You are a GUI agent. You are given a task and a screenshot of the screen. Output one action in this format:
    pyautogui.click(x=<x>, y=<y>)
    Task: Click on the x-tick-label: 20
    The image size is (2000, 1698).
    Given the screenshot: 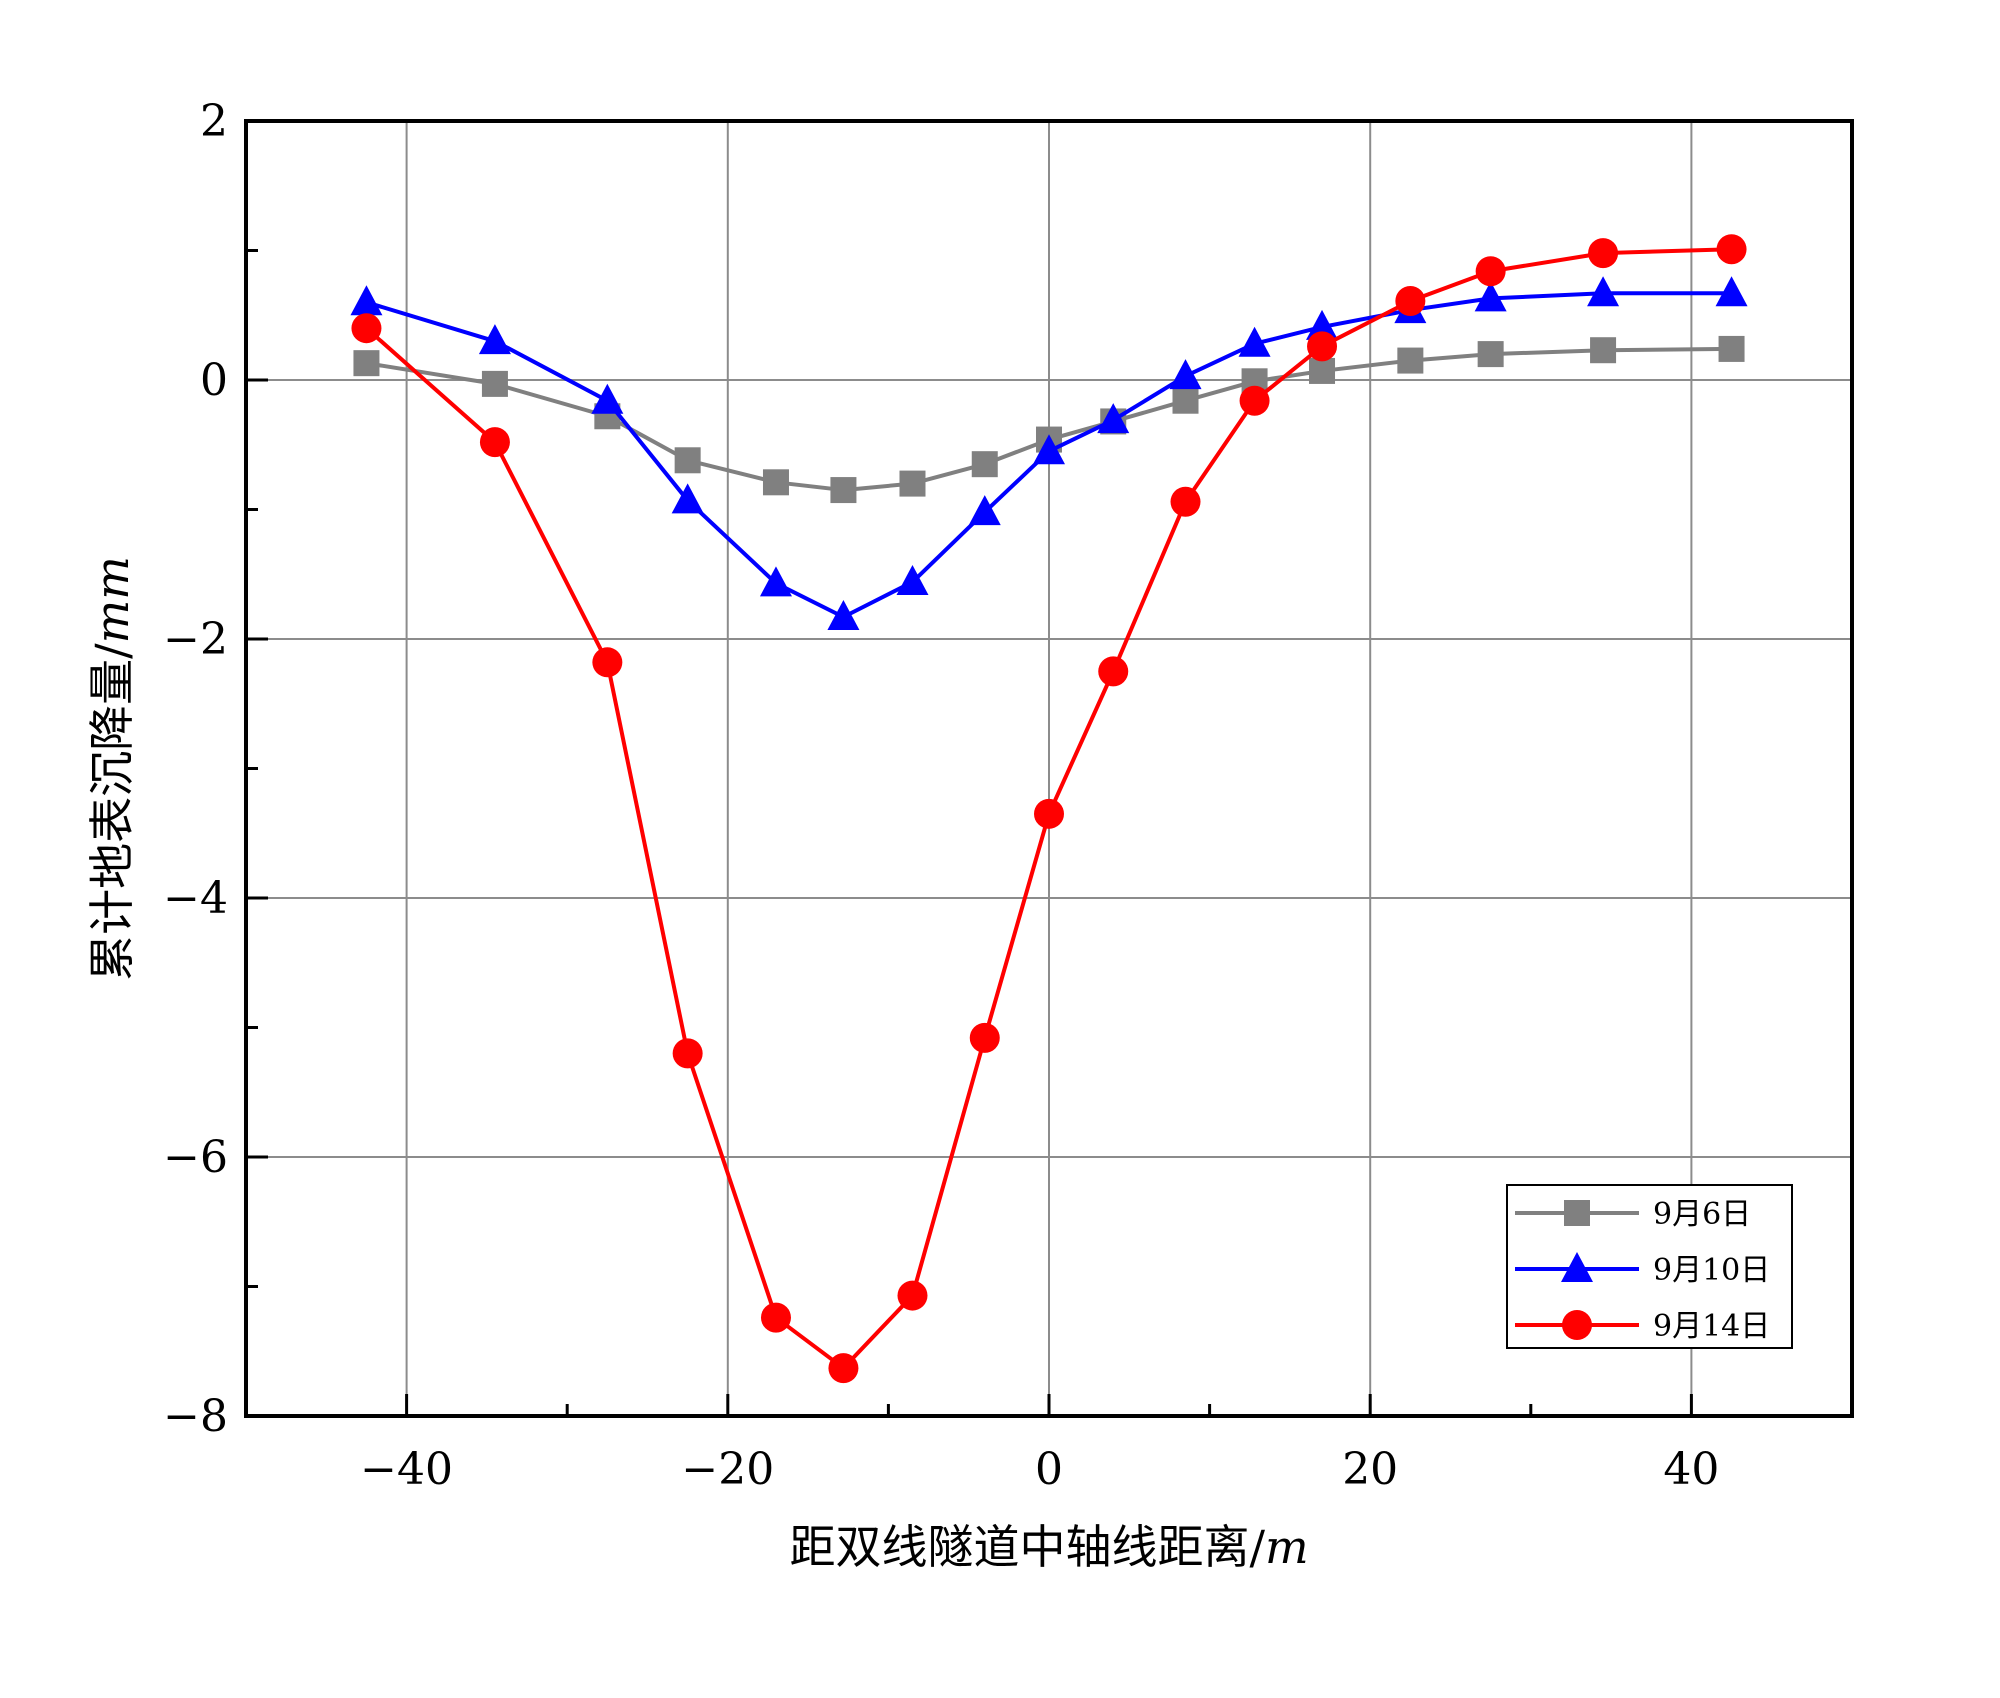 What is the action you would take?
    pyautogui.click(x=1370, y=1469)
    